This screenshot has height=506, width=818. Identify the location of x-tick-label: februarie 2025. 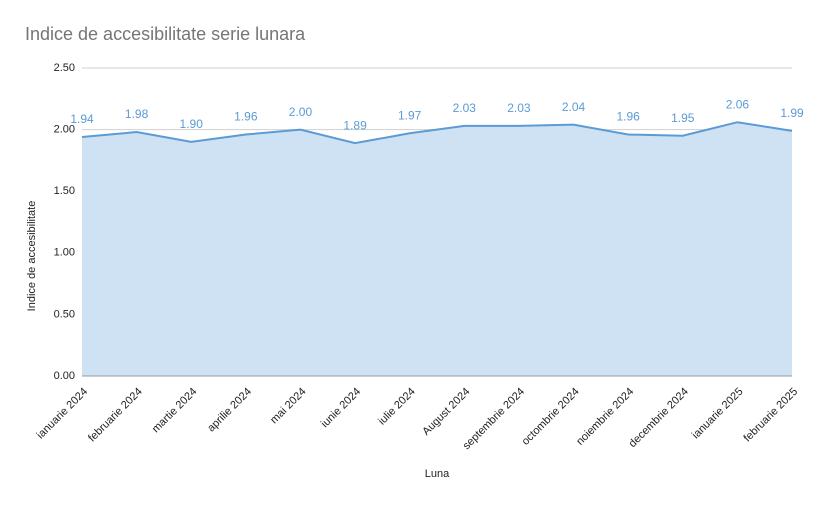
(771, 415).